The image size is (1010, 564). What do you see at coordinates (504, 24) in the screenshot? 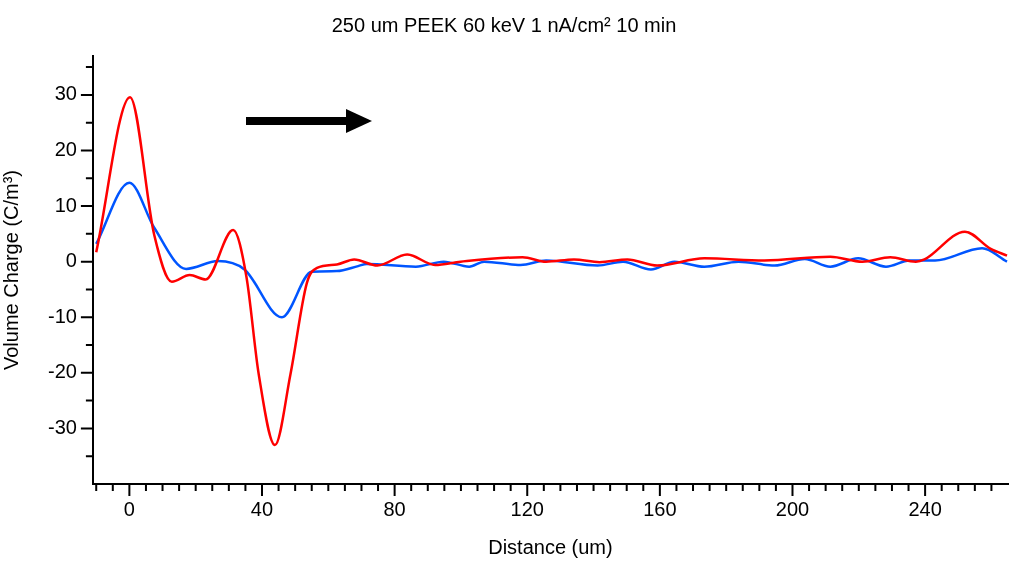
I see `chart-title: 250 um PEEK 60 keV 1 nA/cm² 10 min` at bounding box center [504, 24].